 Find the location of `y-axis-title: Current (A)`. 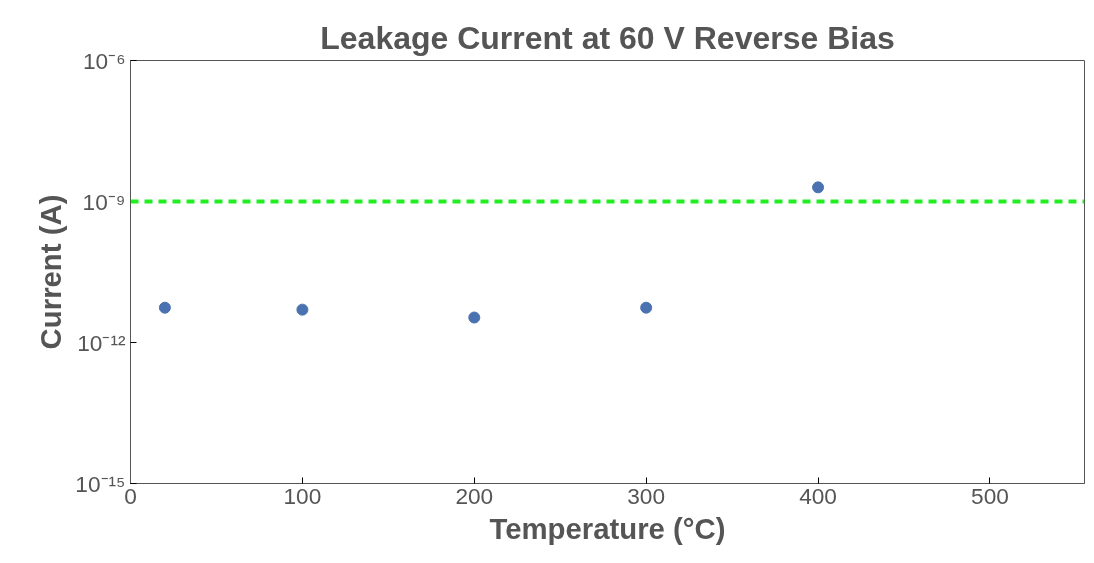

y-axis-title: Current (A) is located at coordinates (51, 272).